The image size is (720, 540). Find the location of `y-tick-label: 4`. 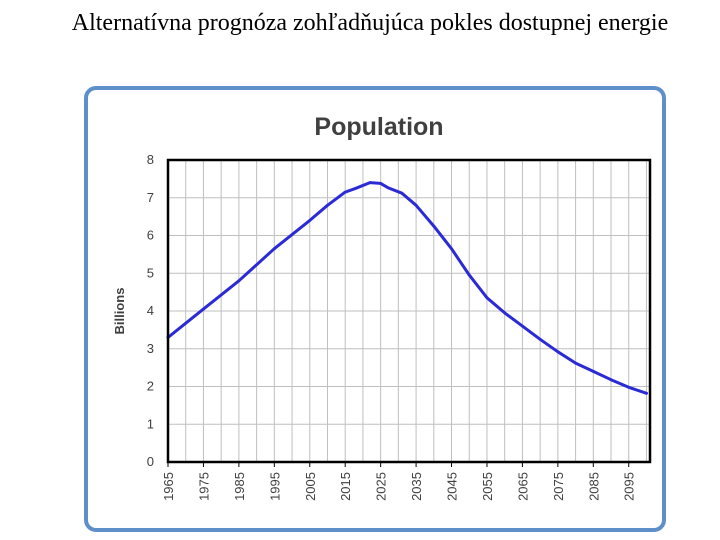

y-tick-label: 4 is located at coordinates (150, 310).